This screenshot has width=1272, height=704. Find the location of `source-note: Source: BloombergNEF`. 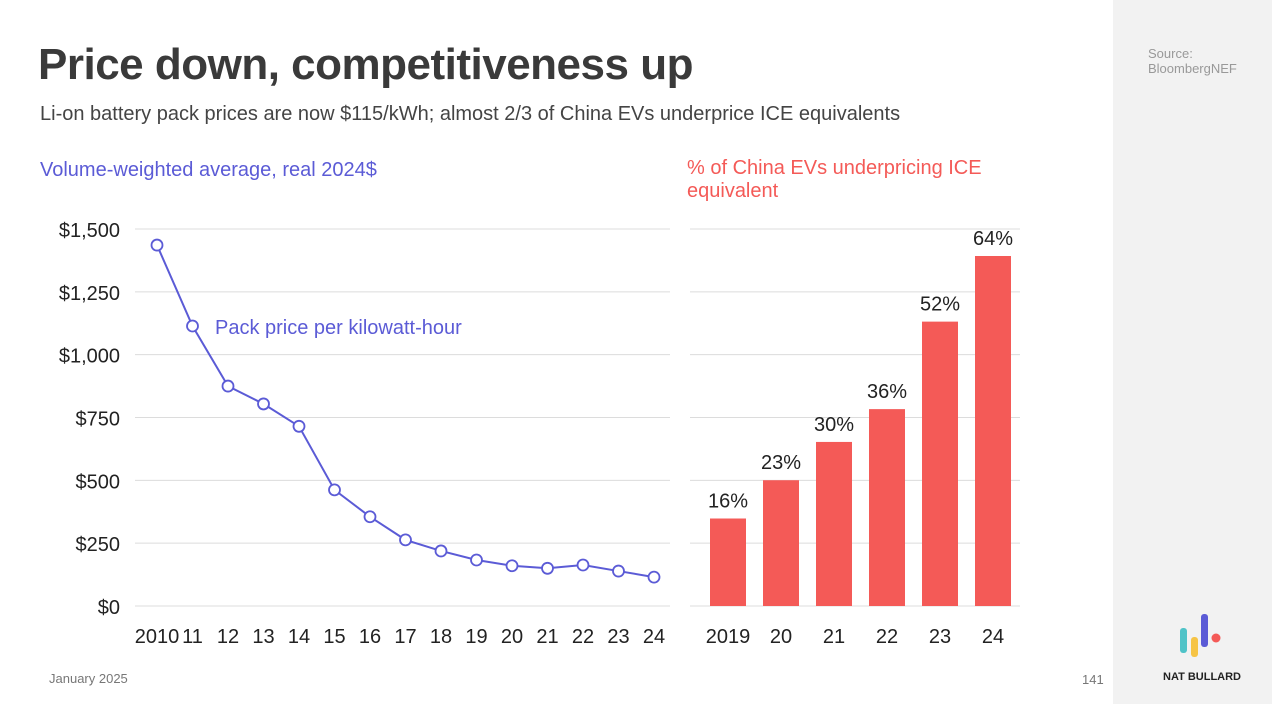

source-note: Source: BloombergNEF is located at coordinates (1192, 61).